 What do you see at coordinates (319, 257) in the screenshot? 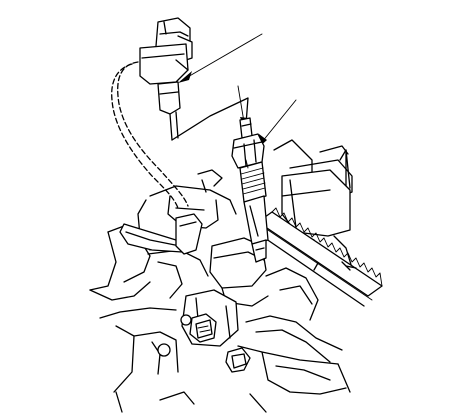
I see `timing-belt` at bounding box center [319, 257].